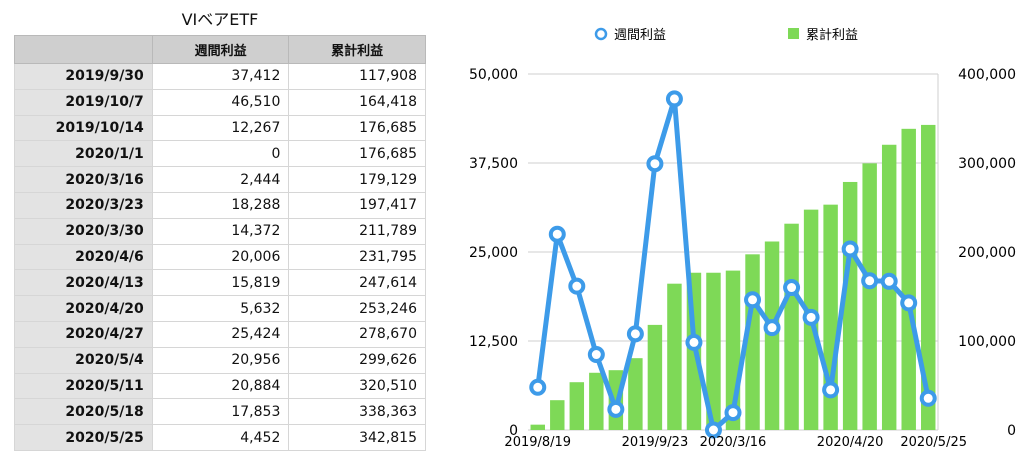  What do you see at coordinates (987, 342) in the screenshot?
I see `y-right-tick-label: 100,000` at bounding box center [987, 342].